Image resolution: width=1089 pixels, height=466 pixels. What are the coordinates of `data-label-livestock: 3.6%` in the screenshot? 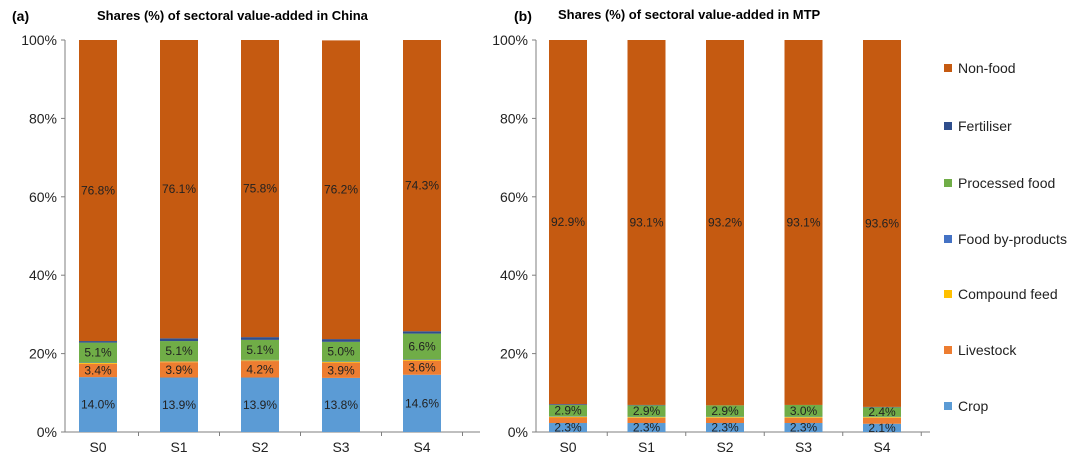 It's located at (422, 368).